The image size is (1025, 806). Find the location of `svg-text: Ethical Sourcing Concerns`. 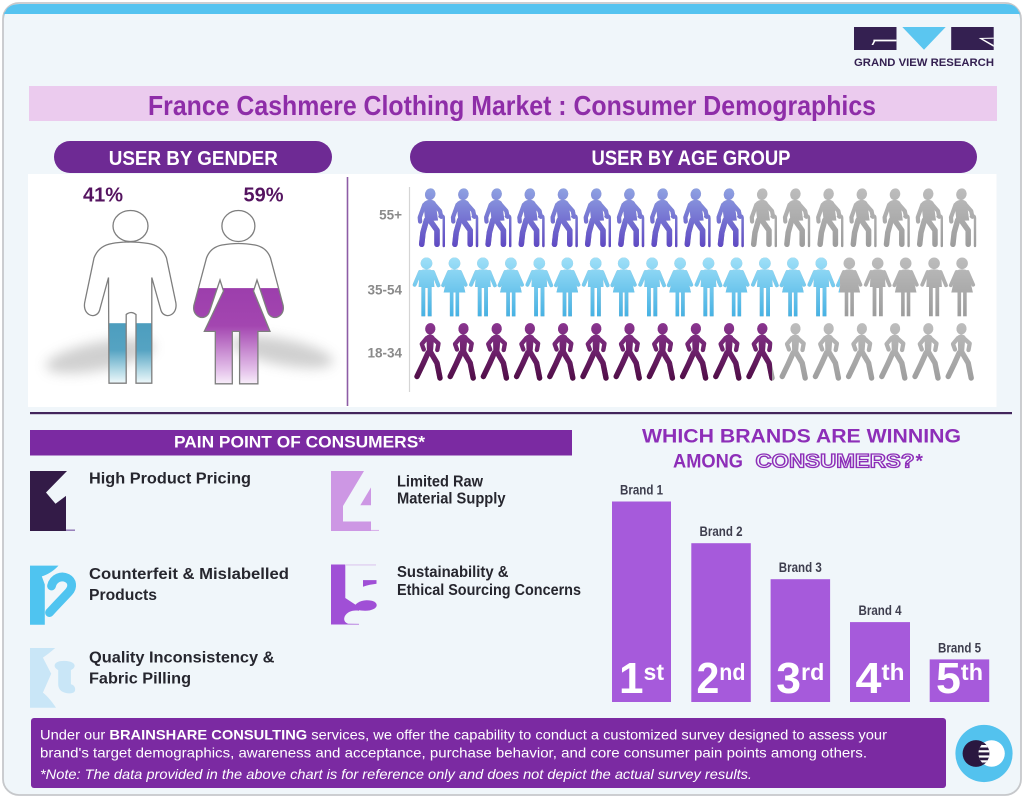

svg-text: Ethical Sourcing Concerns is located at coordinates (489, 590).